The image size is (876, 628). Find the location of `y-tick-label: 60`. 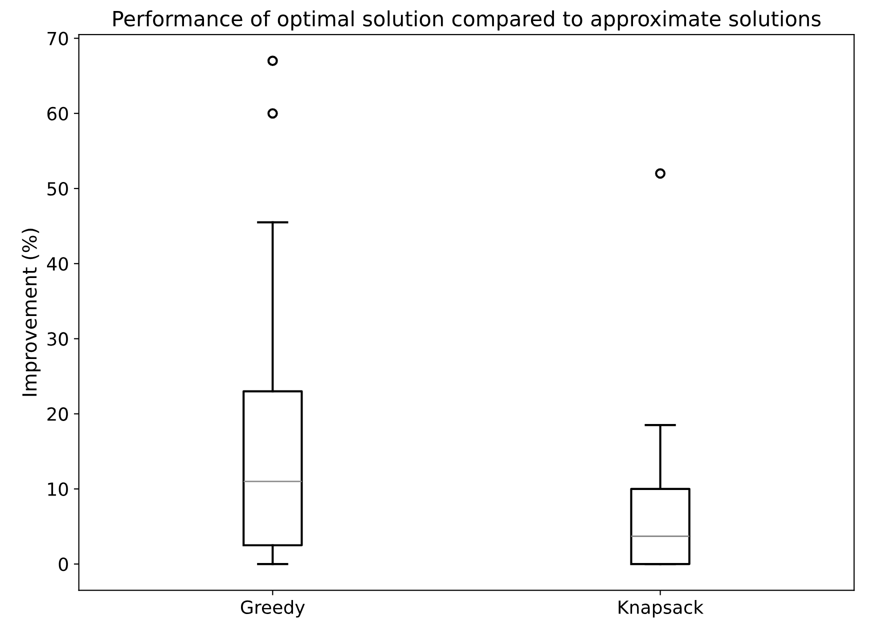

y-tick-label: 60 is located at coordinates (57, 113).